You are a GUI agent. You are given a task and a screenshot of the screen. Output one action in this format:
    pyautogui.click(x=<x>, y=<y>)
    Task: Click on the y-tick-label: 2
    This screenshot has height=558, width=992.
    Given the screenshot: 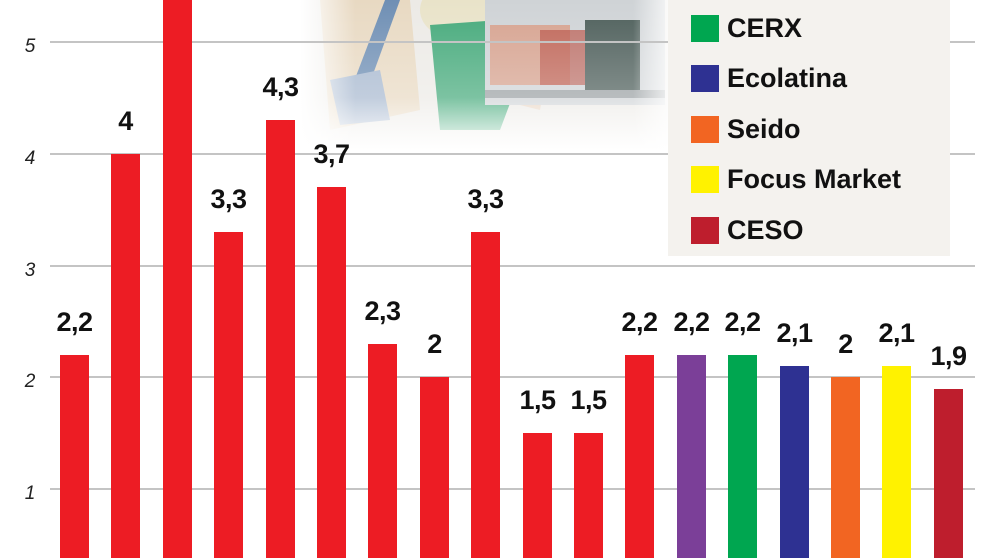 What is the action you would take?
    pyautogui.click(x=30, y=381)
    